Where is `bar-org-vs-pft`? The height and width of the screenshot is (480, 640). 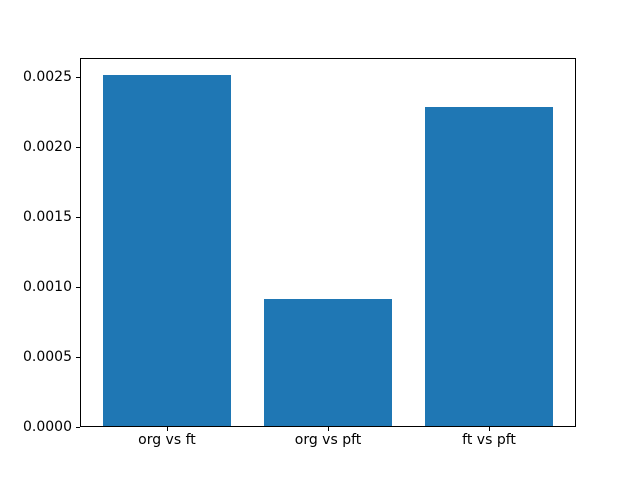
bar-org-vs-pft is located at coordinates (328, 362).